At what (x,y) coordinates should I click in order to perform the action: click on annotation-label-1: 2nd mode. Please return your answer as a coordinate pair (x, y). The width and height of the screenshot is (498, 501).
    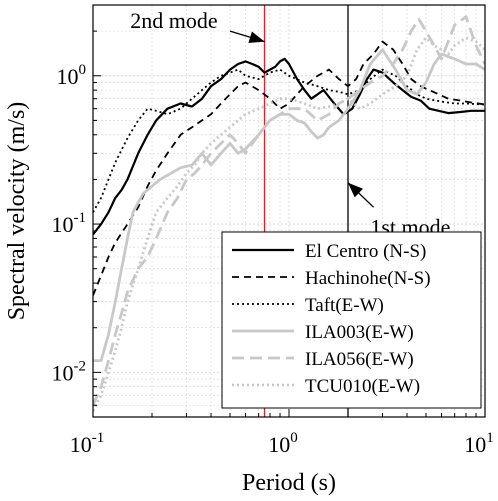
    Looking at the image, I should click on (173, 20).